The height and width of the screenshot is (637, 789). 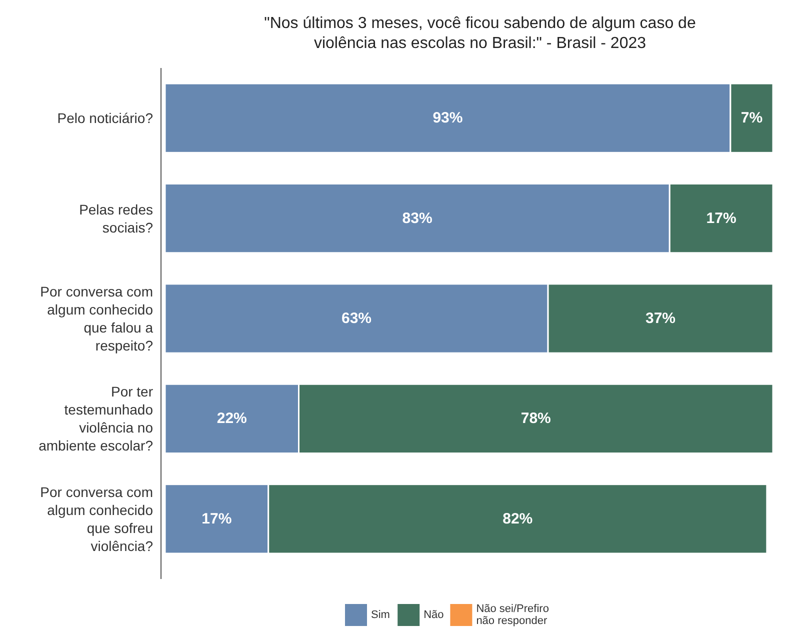 I want to click on y-tick-label: Pelo noticiário?, so click(x=105, y=118).